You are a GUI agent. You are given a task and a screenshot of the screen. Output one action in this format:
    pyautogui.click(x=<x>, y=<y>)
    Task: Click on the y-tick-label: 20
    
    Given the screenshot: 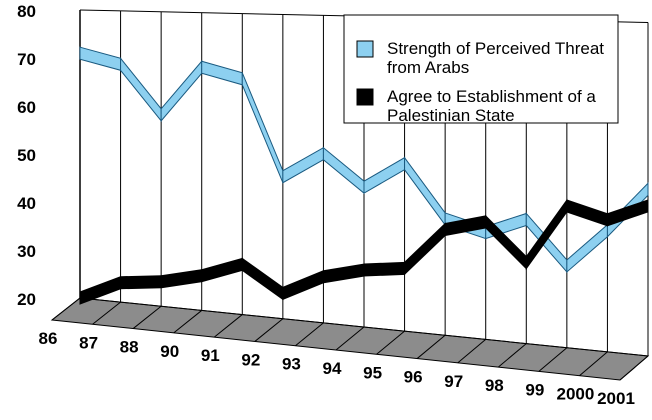 What is the action you would take?
    pyautogui.click(x=26, y=299)
    